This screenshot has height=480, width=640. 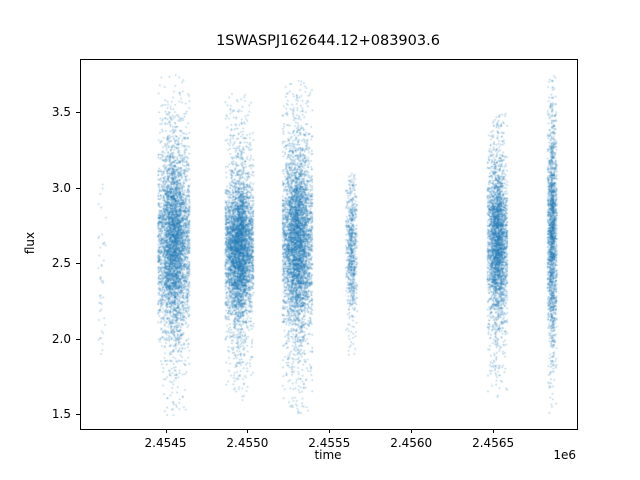 What do you see at coordinates (61, 187) in the screenshot?
I see `y-tick-label: 3.0` at bounding box center [61, 187].